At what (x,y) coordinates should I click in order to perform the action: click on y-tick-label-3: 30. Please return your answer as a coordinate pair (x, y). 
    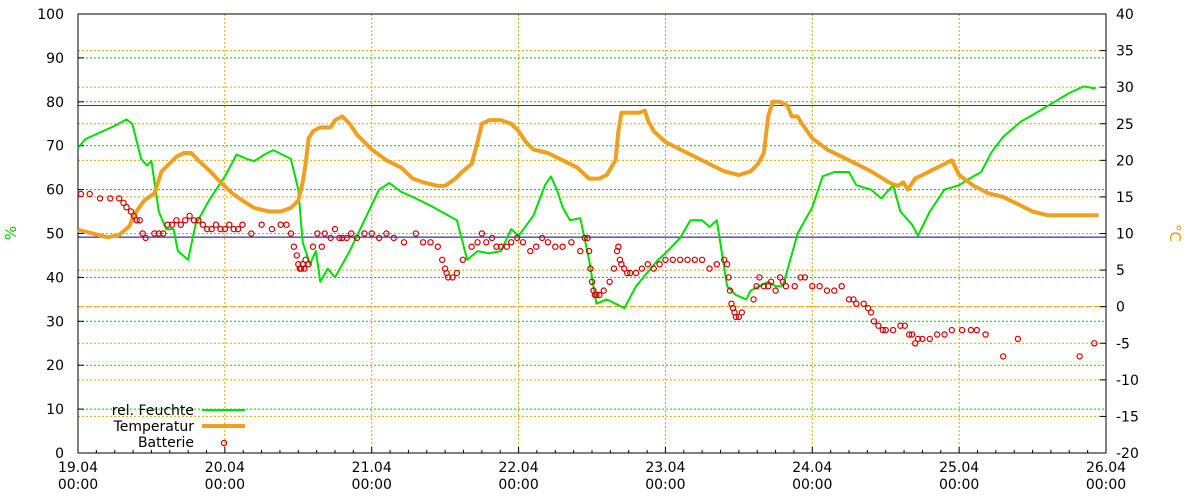
    Looking at the image, I should click on (55, 322).